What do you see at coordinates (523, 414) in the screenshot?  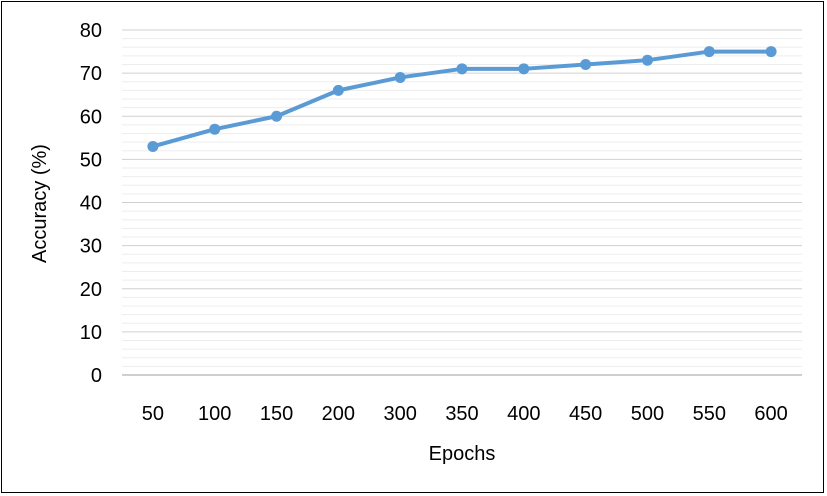 I see `x-tick-label: 400` at bounding box center [523, 414].